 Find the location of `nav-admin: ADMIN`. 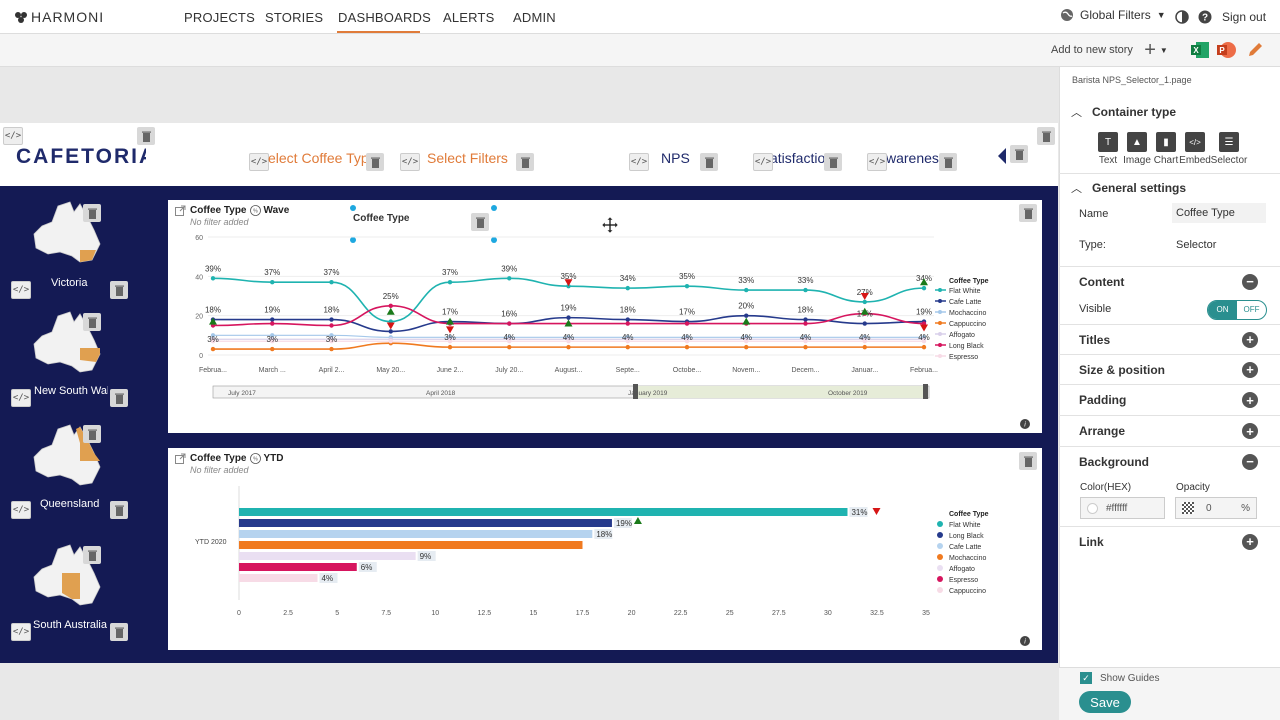

nav-admin: ADMIN is located at coordinates (534, 17).